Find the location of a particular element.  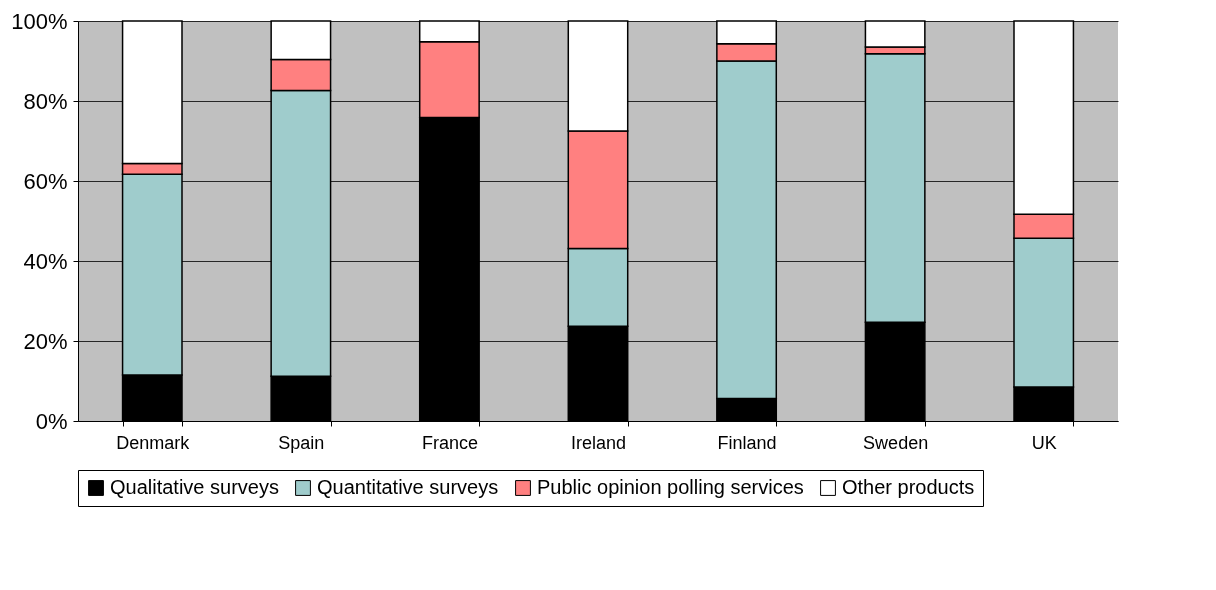

x-tick-label: UK is located at coordinates (1044, 442).